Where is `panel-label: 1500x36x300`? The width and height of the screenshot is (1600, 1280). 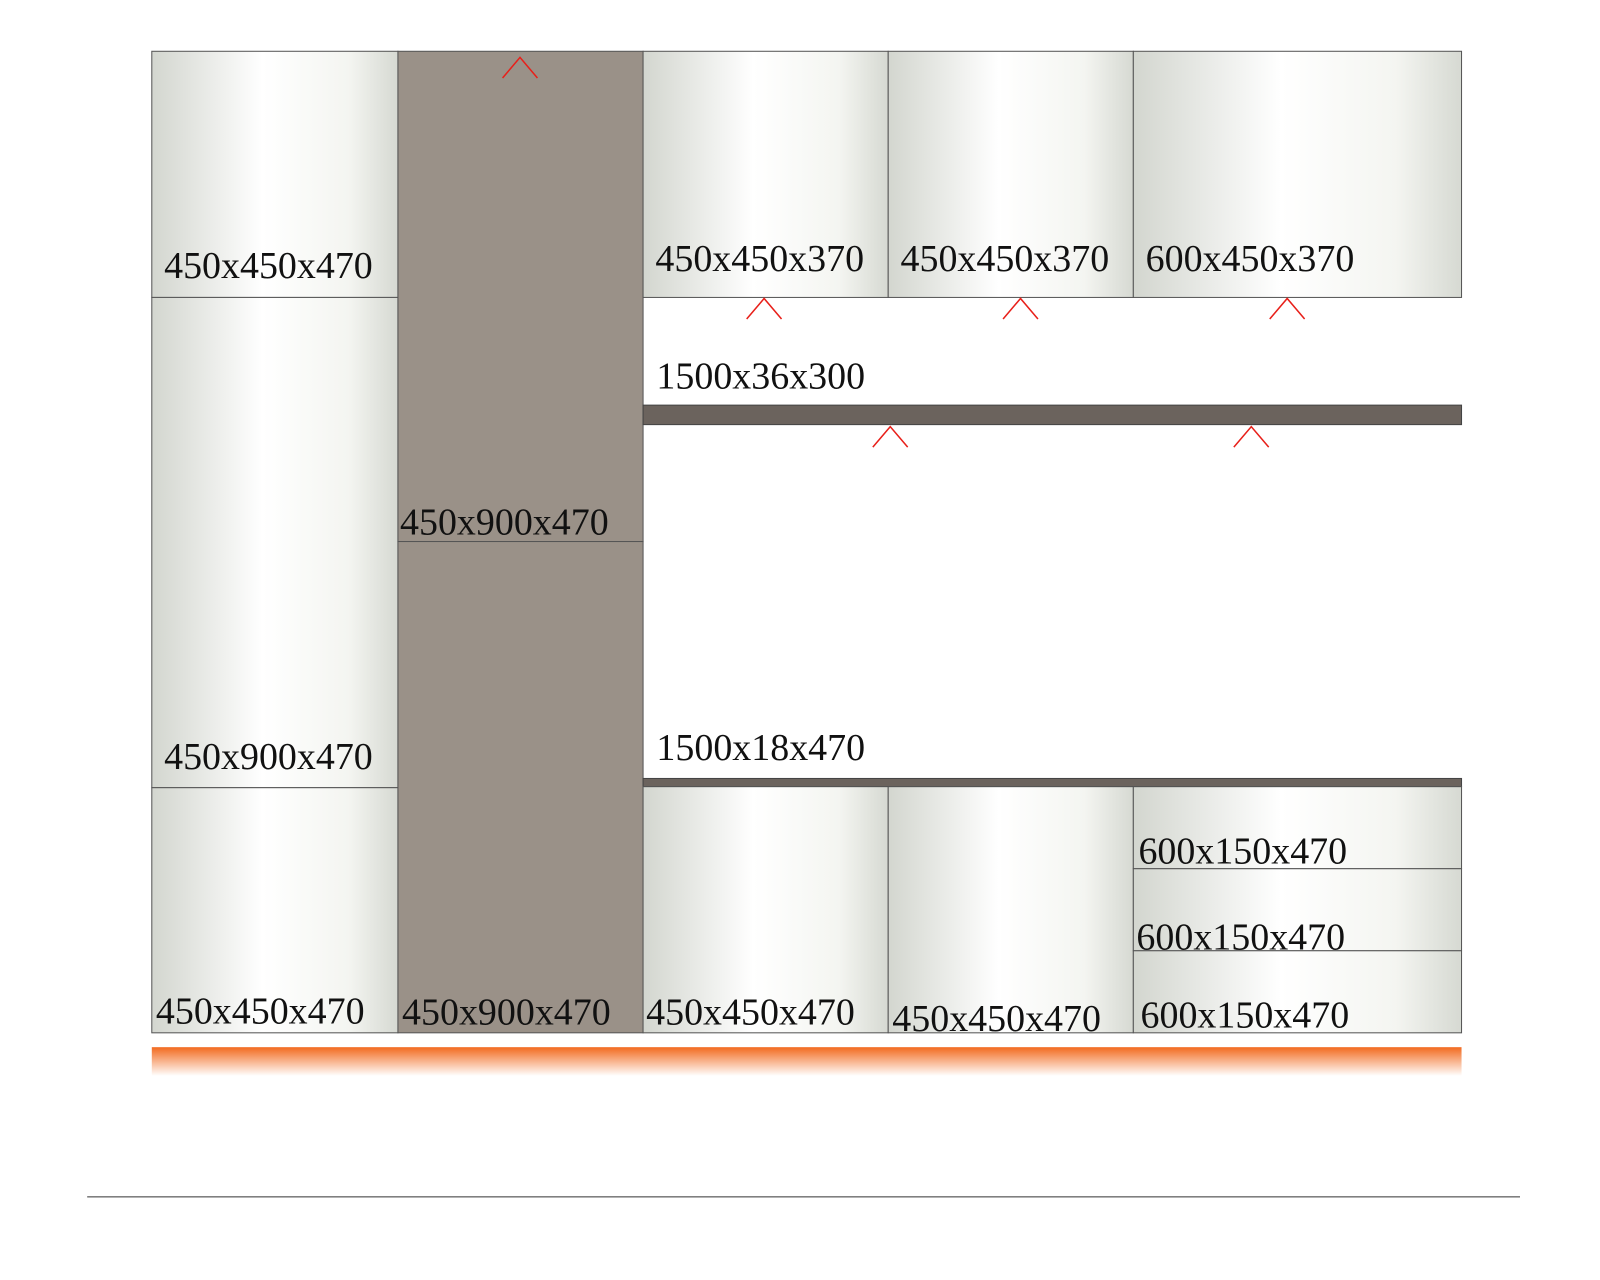
panel-label: 1500x36x300 is located at coordinates (760, 377).